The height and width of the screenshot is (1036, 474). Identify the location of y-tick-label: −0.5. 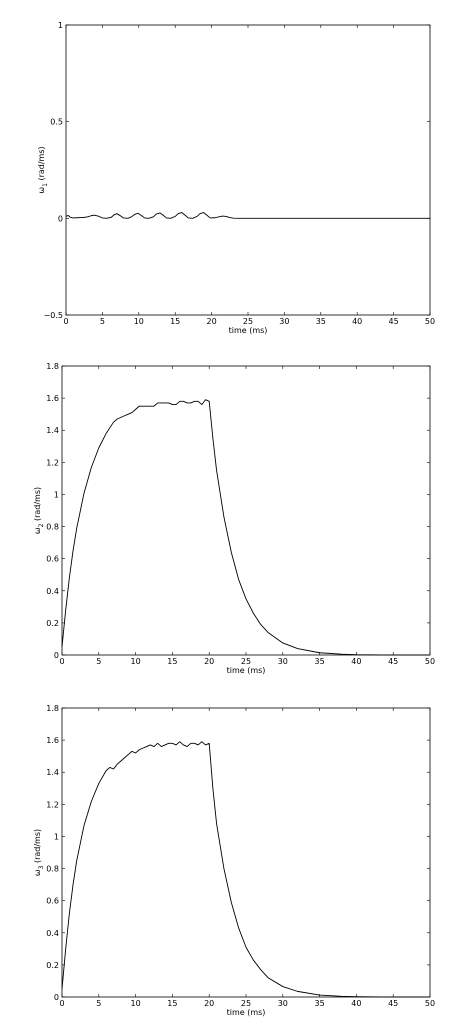
(53, 315).